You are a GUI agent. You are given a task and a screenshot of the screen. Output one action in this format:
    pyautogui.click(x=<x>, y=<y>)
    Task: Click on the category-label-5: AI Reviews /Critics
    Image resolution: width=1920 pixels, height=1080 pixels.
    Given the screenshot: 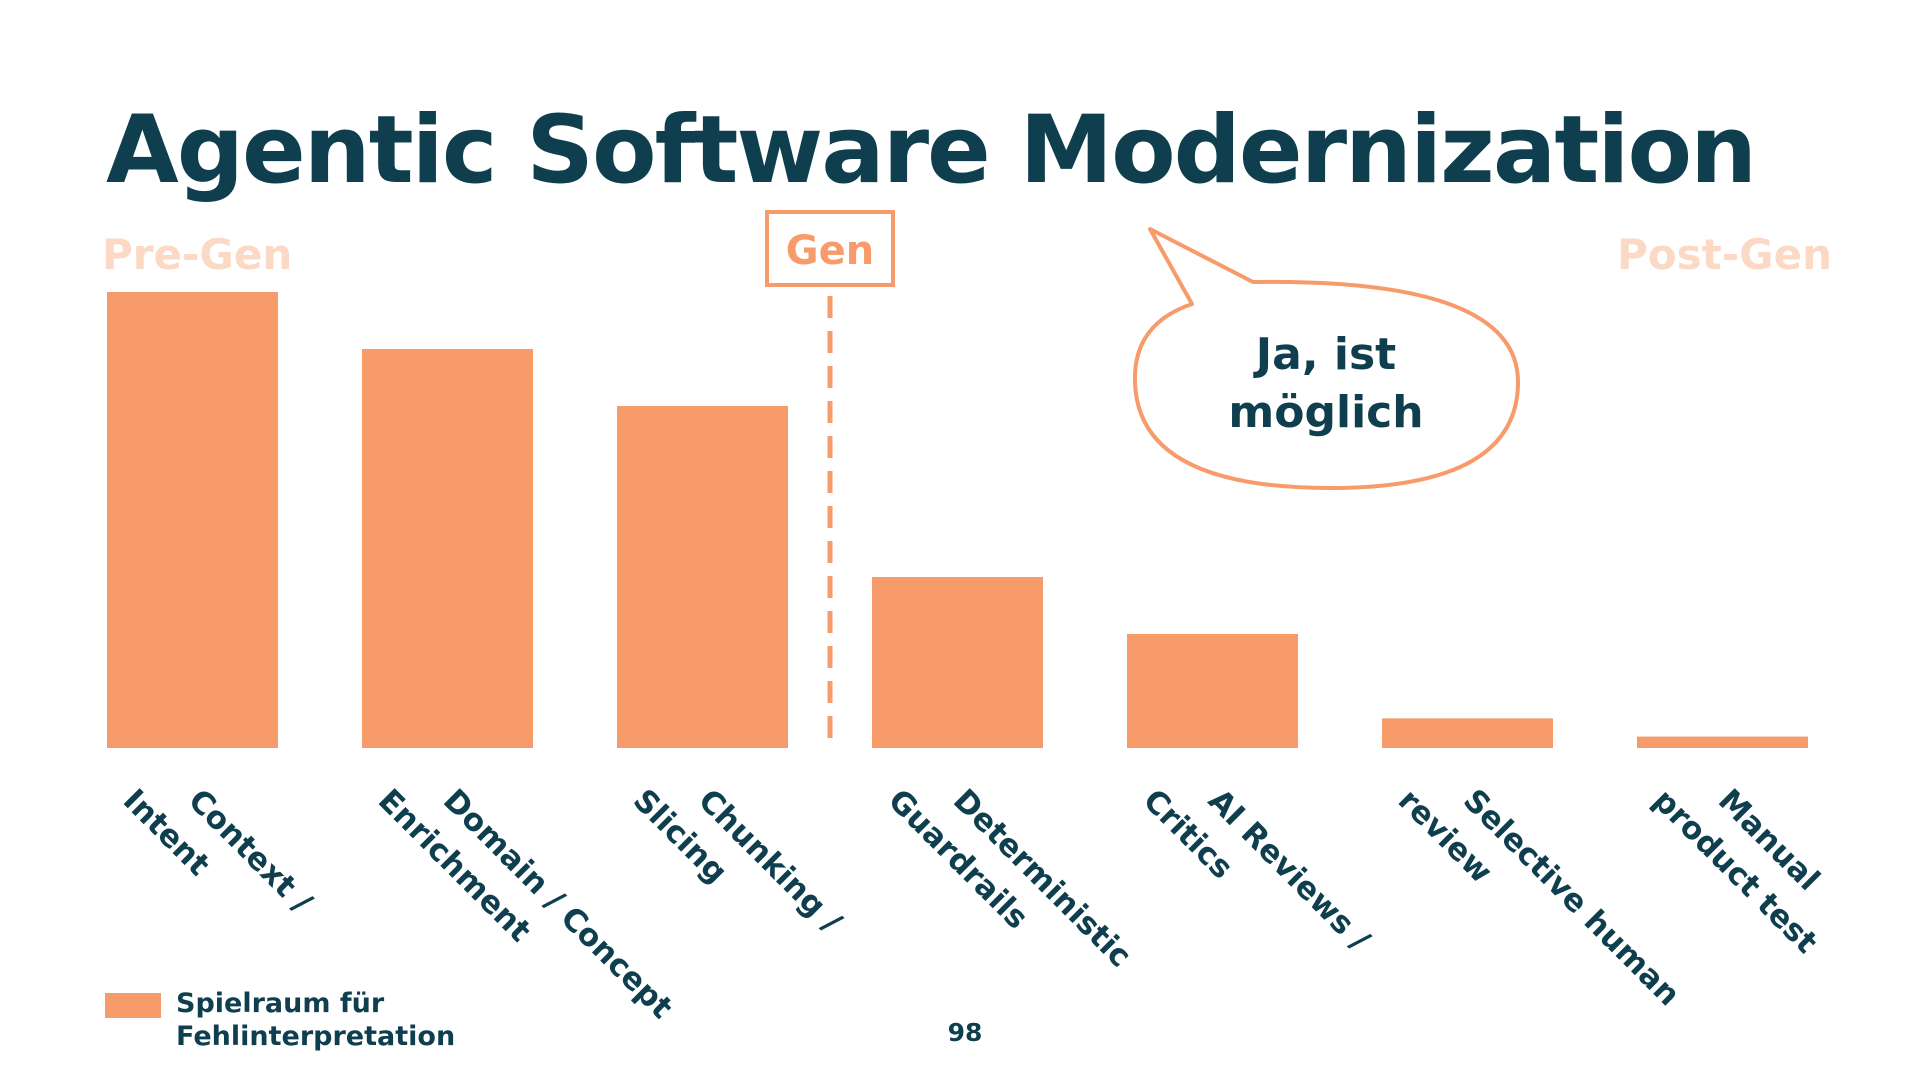 What is the action you would take?
    pyautogui.click(x=1256, y=870)
    